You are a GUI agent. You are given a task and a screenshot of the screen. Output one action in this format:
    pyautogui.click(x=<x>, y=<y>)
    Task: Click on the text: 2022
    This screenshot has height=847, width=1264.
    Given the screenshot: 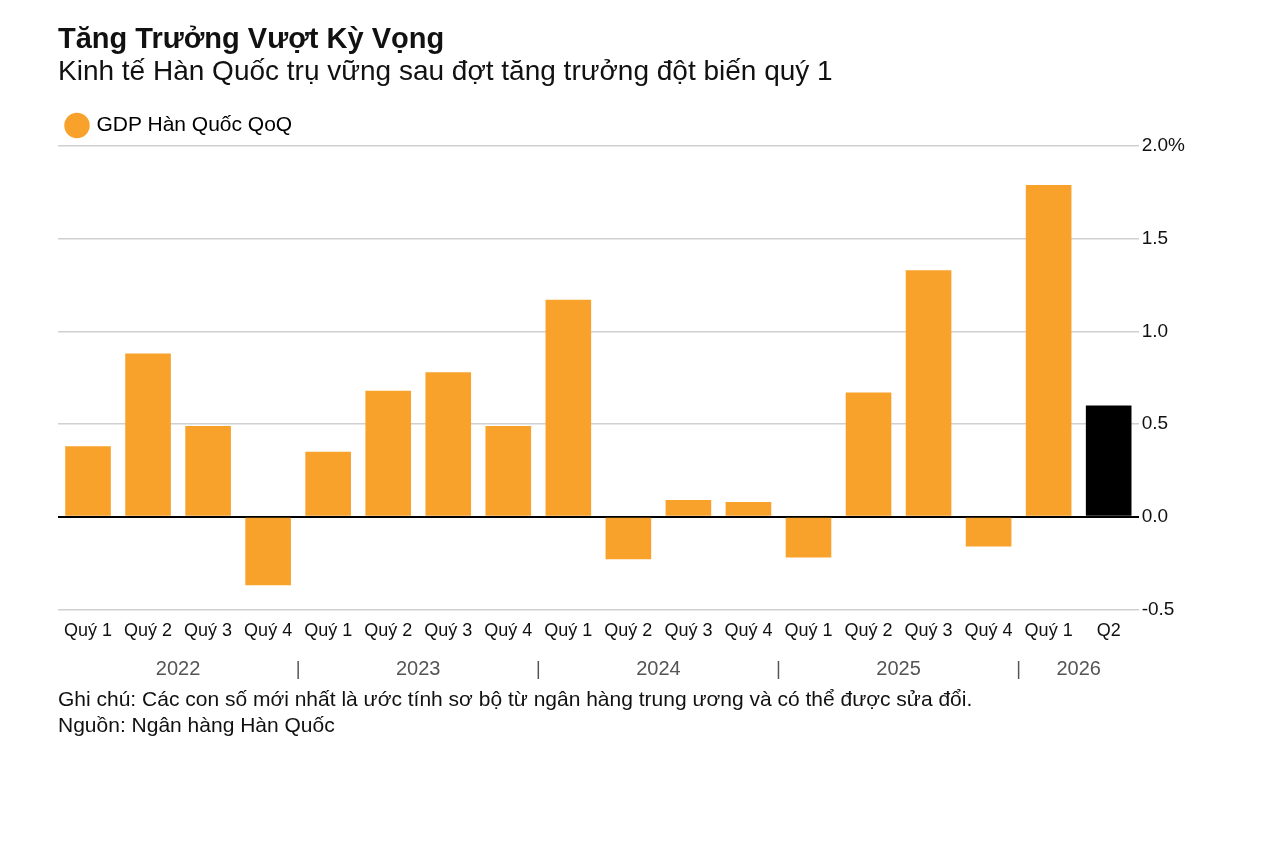 What is the action you would take?
    pyautogui.click(x=178, y=667)
    